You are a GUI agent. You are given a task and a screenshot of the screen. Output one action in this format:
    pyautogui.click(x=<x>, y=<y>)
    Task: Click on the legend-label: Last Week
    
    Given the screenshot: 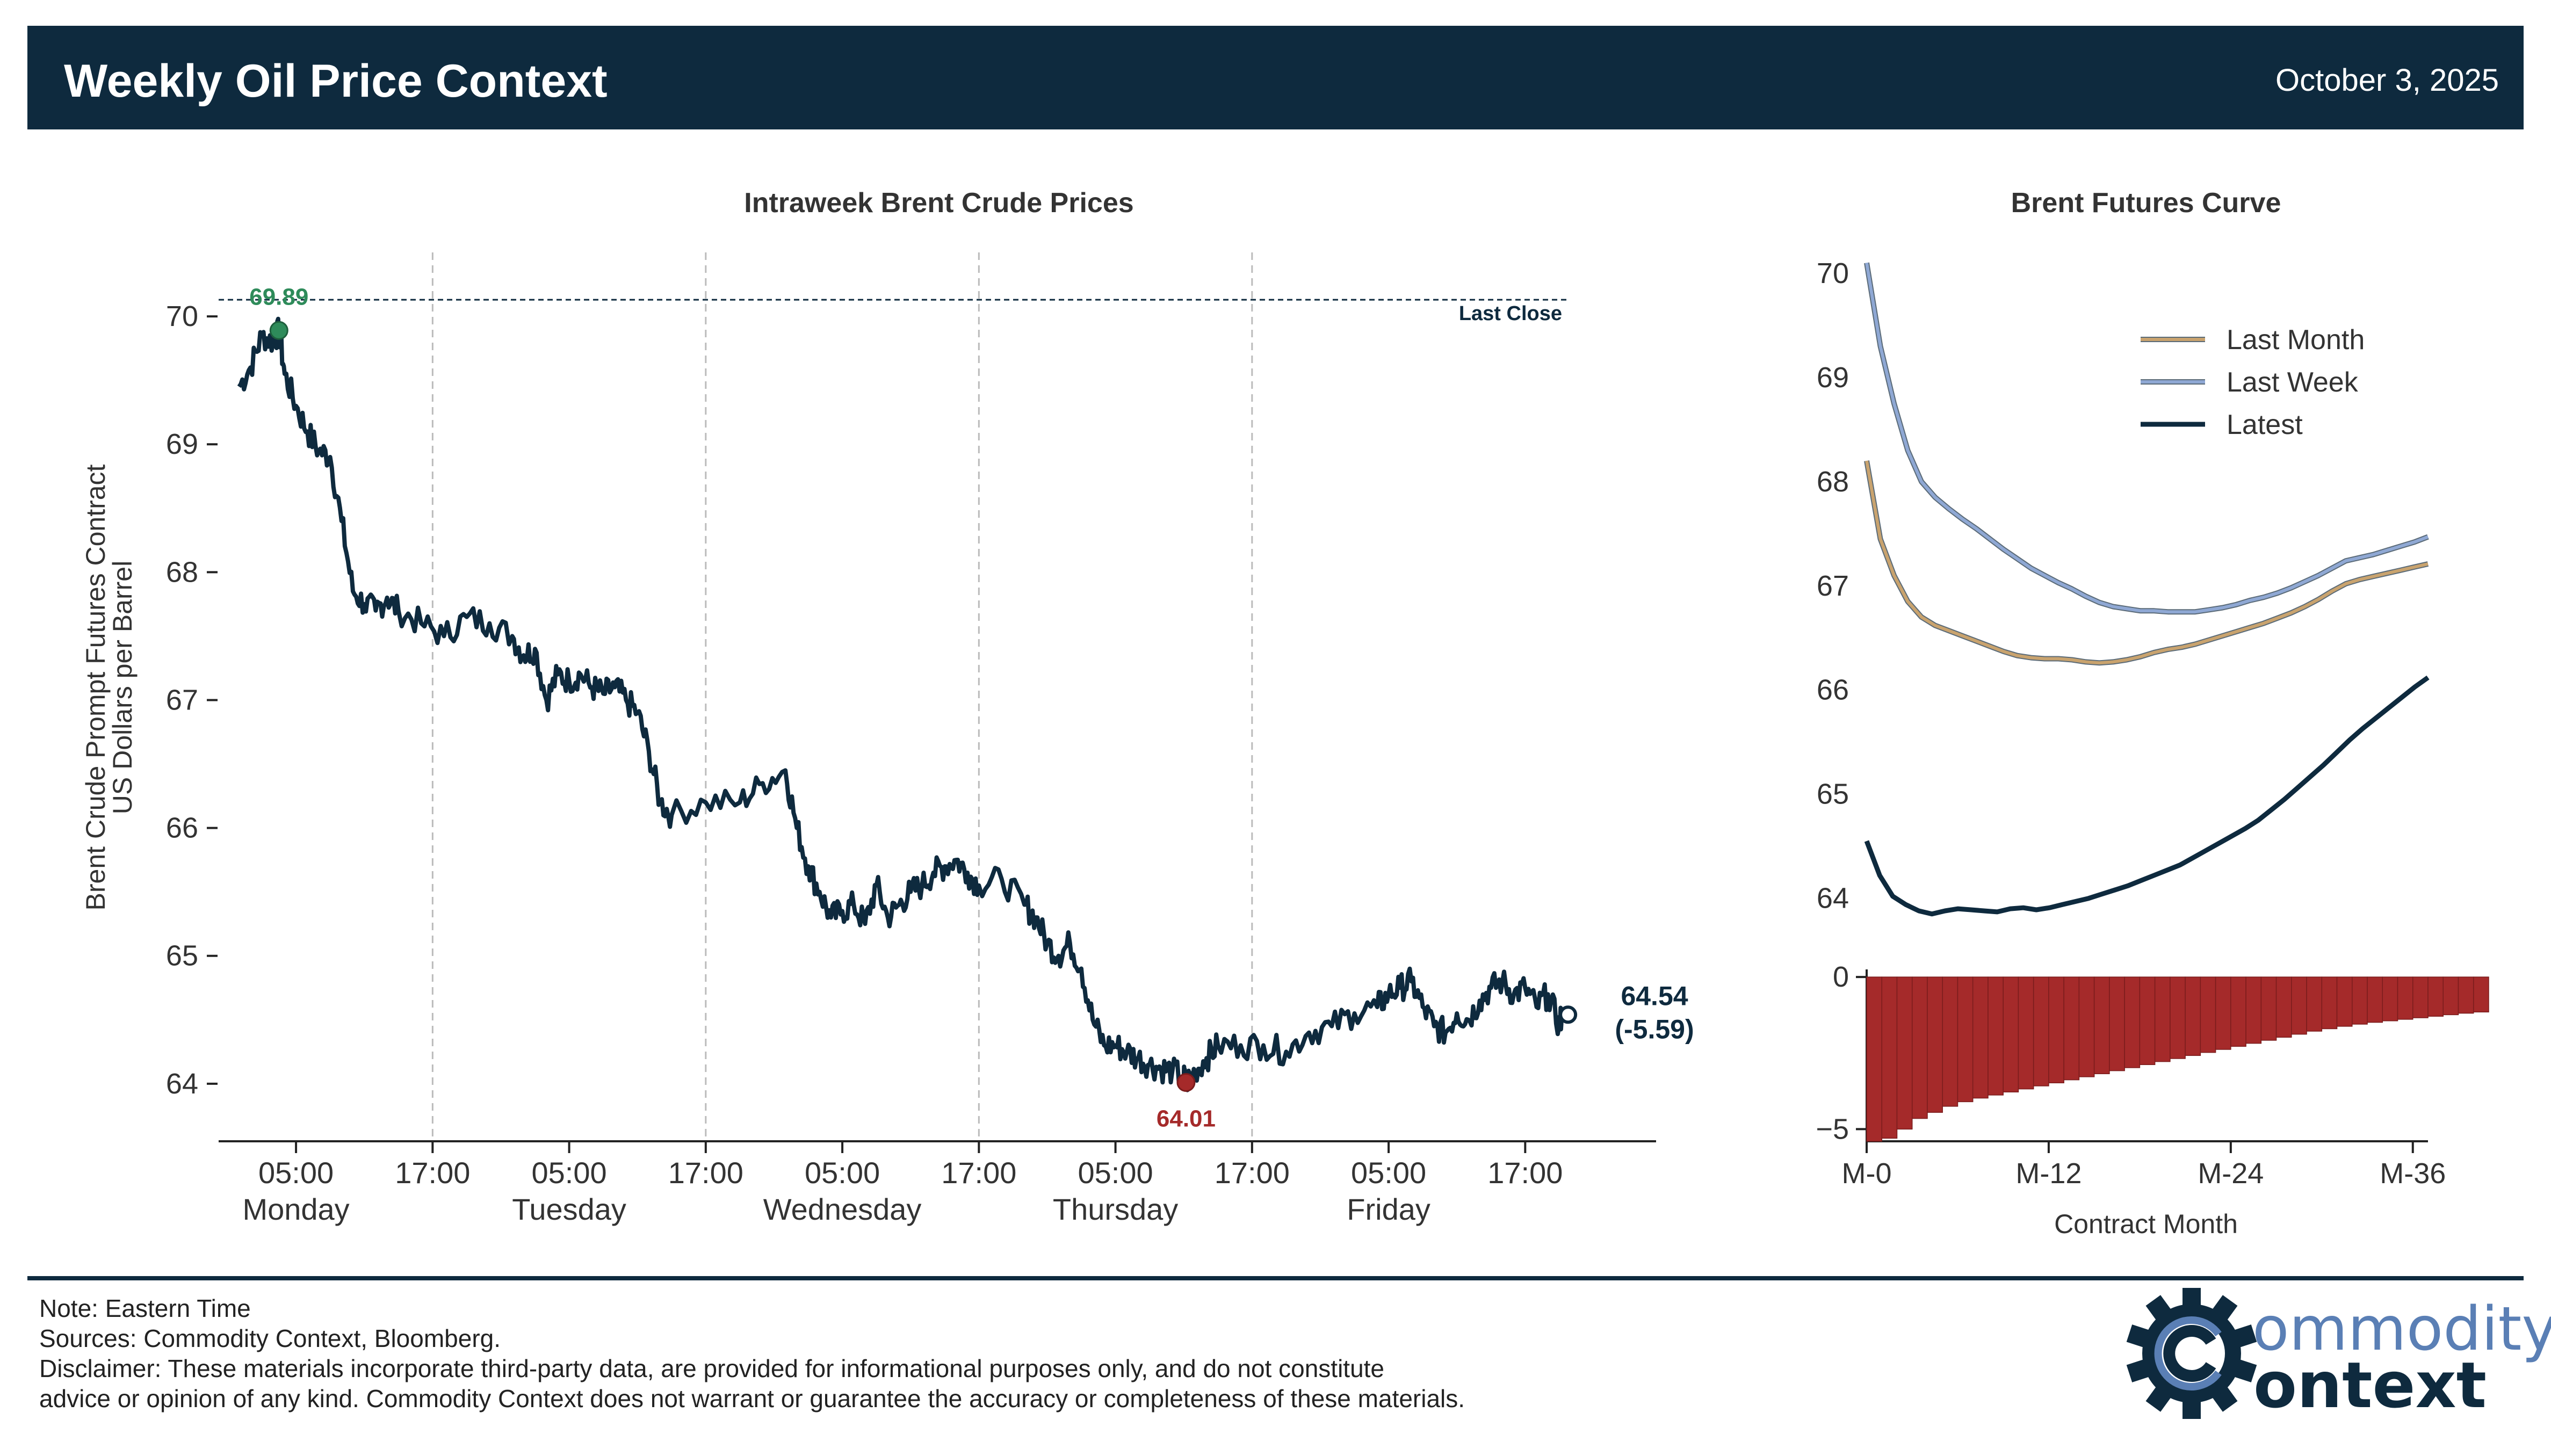 What is the action you would take?
    pyautogui.click(x=2293, y=382)
    